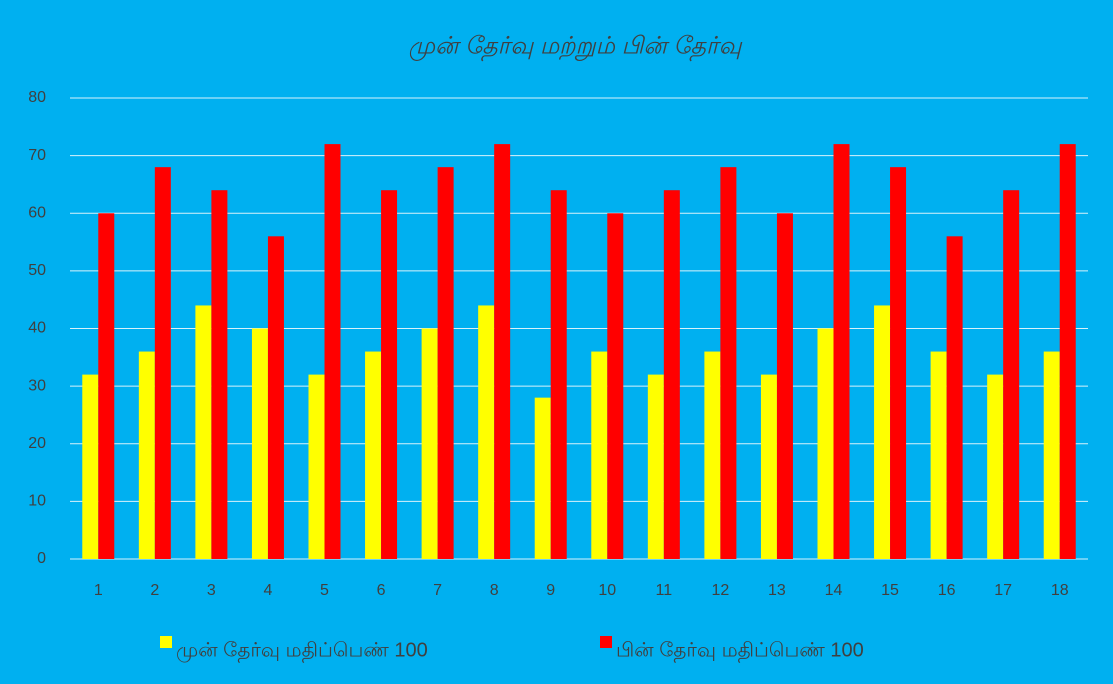  Describe the element at coordinates (575, 46) in the screenshot. I see `chart-title: முன் தேர்வு மற்றும் பின் தேர்வு` at that location.